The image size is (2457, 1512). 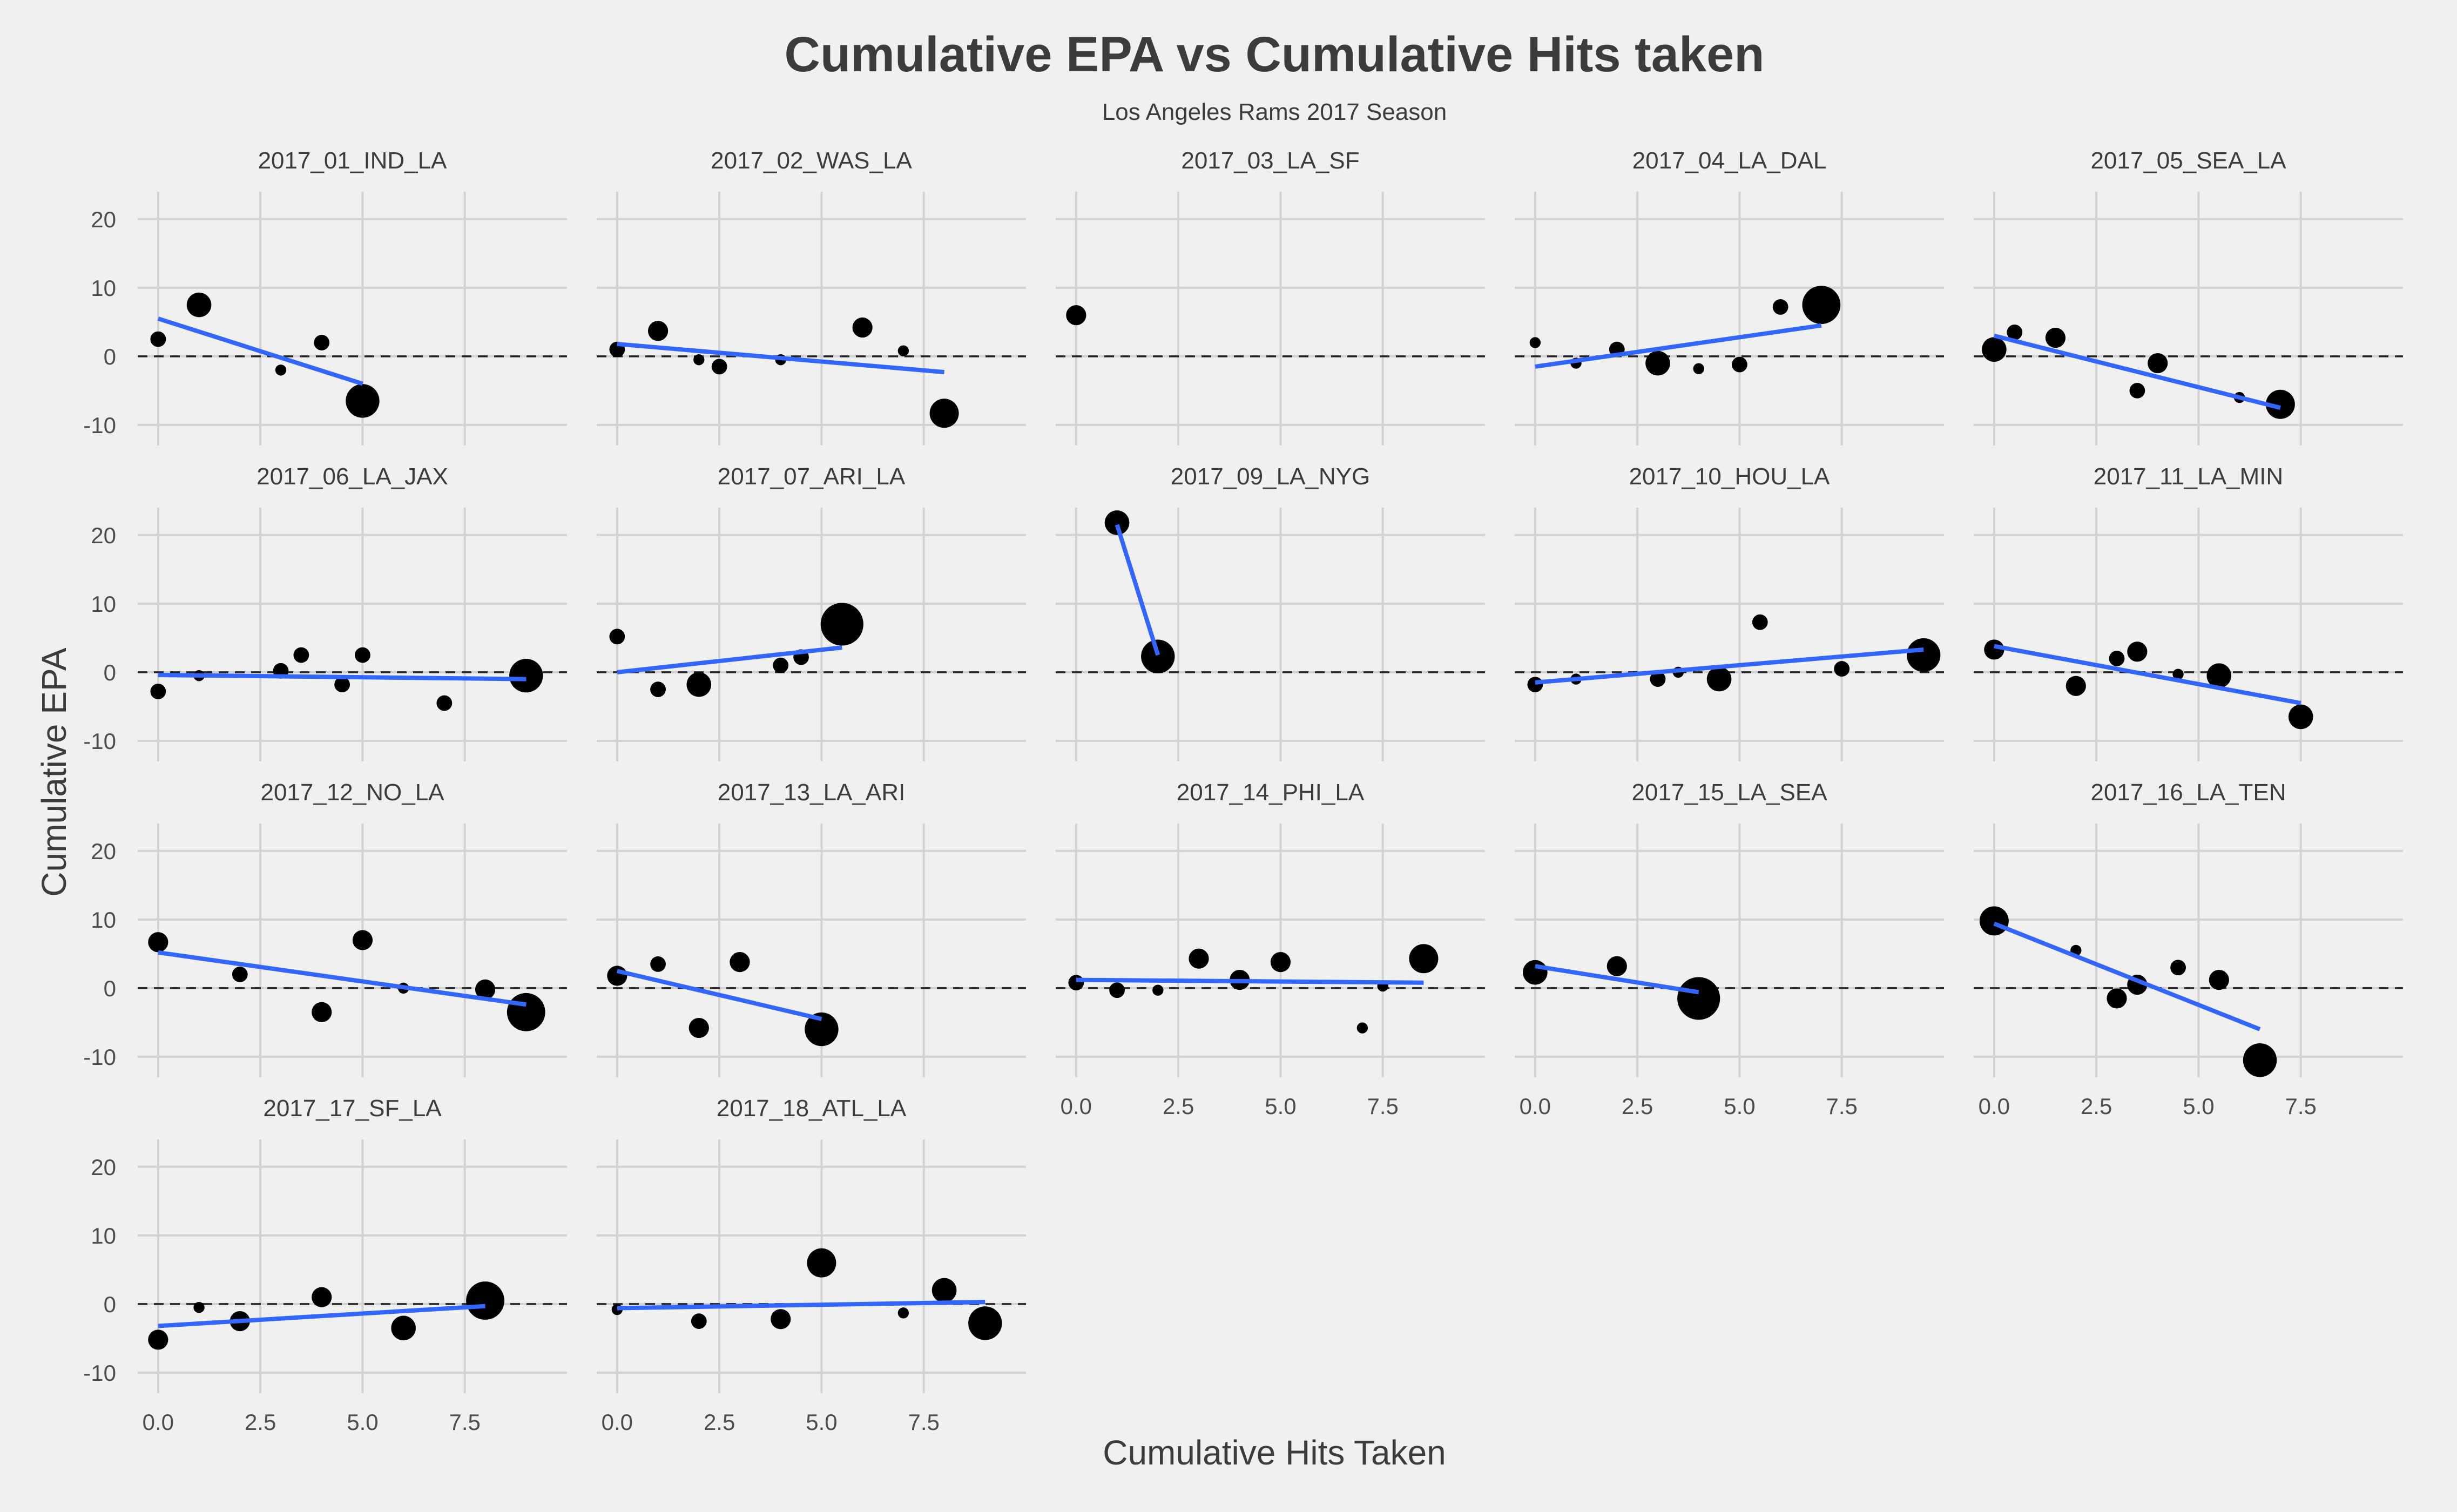 What do you see at coordinates (352, 793) in the screenshot?
I see `facet-label: 2017_12_NO_LA` at bounding box center [352, 793].